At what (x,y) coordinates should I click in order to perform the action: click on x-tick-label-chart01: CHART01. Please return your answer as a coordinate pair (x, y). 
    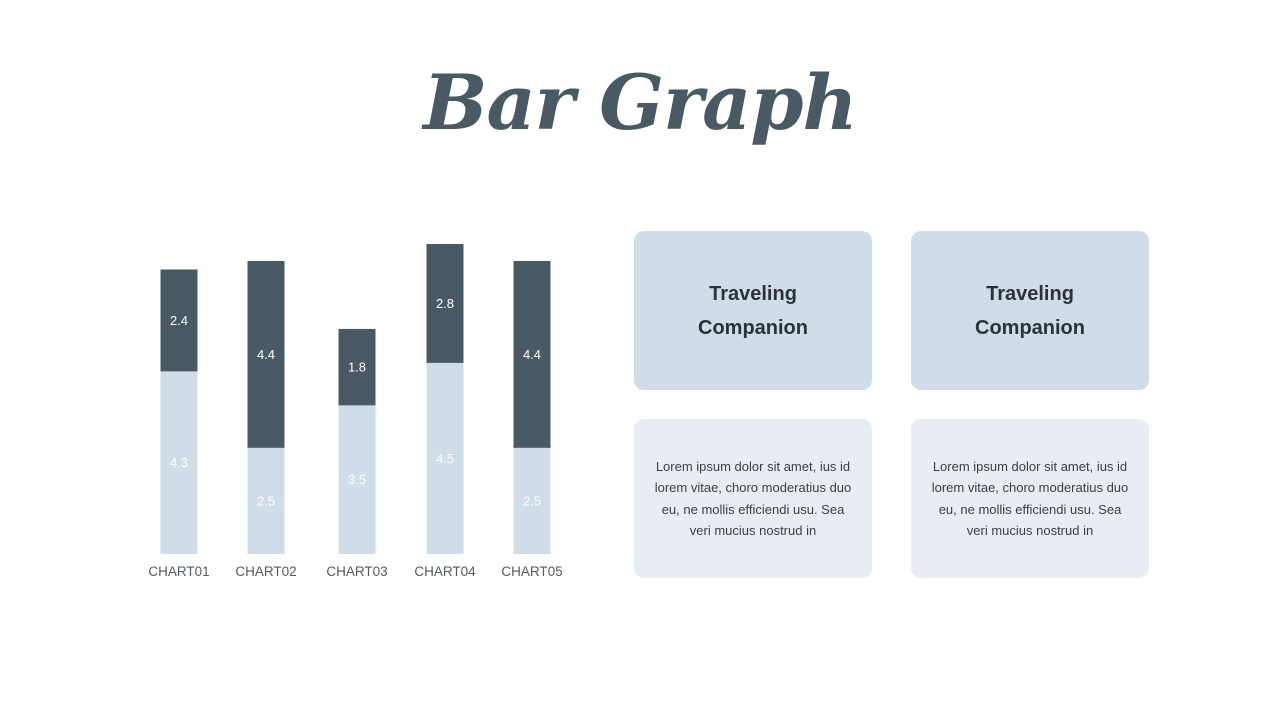
    Looking at the image, I should click on (178, 571).